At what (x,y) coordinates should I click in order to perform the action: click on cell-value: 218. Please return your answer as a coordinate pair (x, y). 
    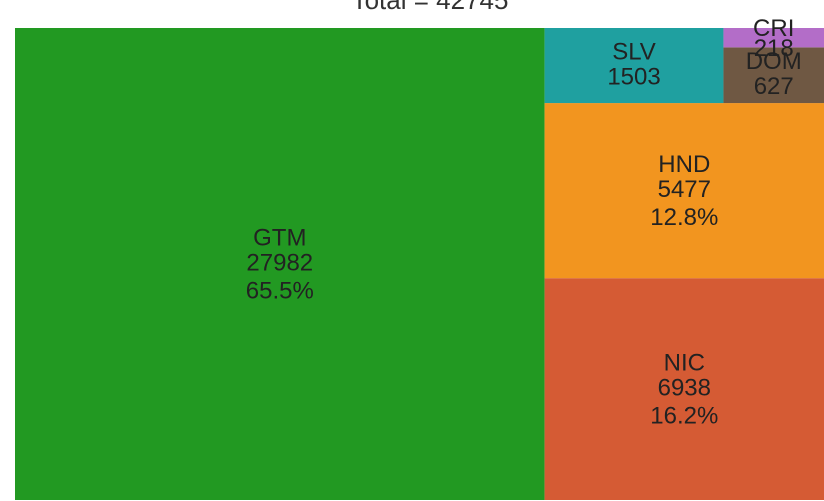
    Looking at the image, I should click on (774, 48).